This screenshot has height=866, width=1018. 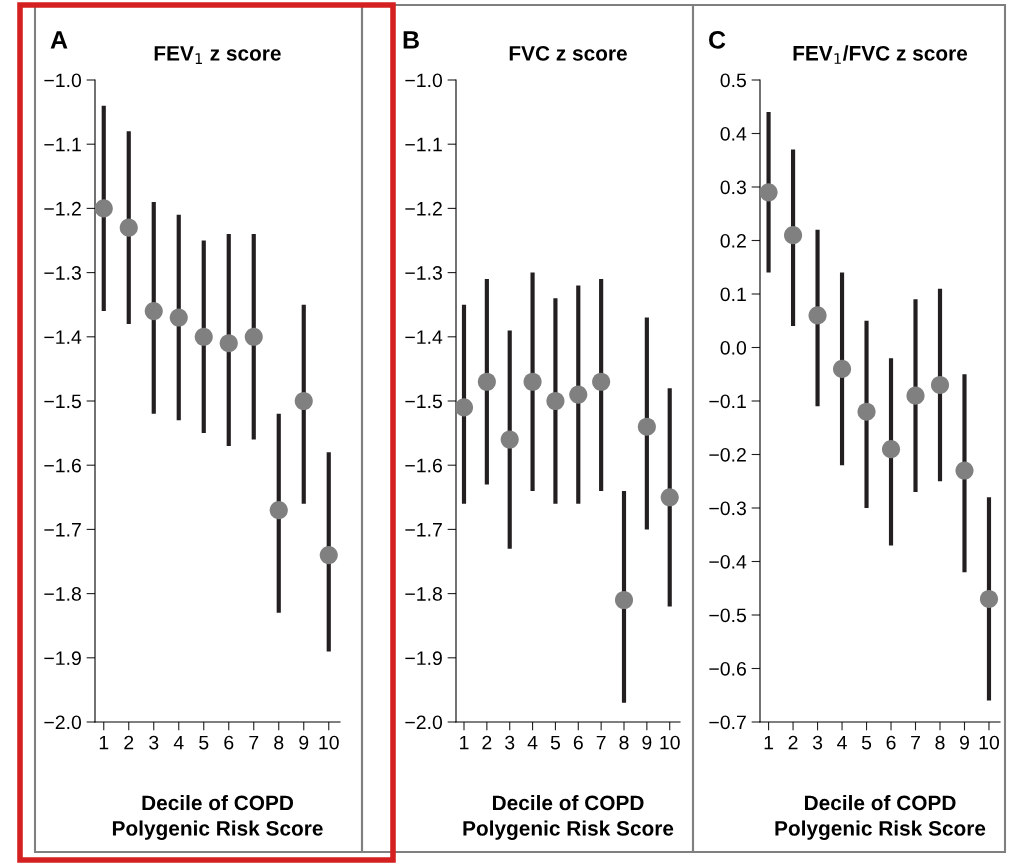 What do you see at coordinates (411, 40) in the screenshot?
I see `text: B` at bounding box center [411, 40].